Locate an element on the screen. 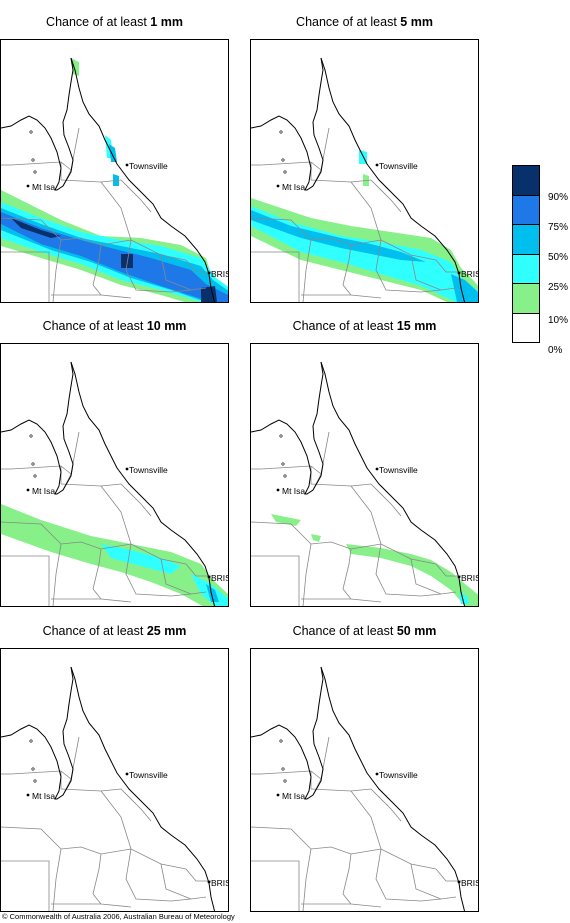 This screenshot has height=923, width=570. panel-title: Chance of at least 5 mm is located at coordinates (364, 22).